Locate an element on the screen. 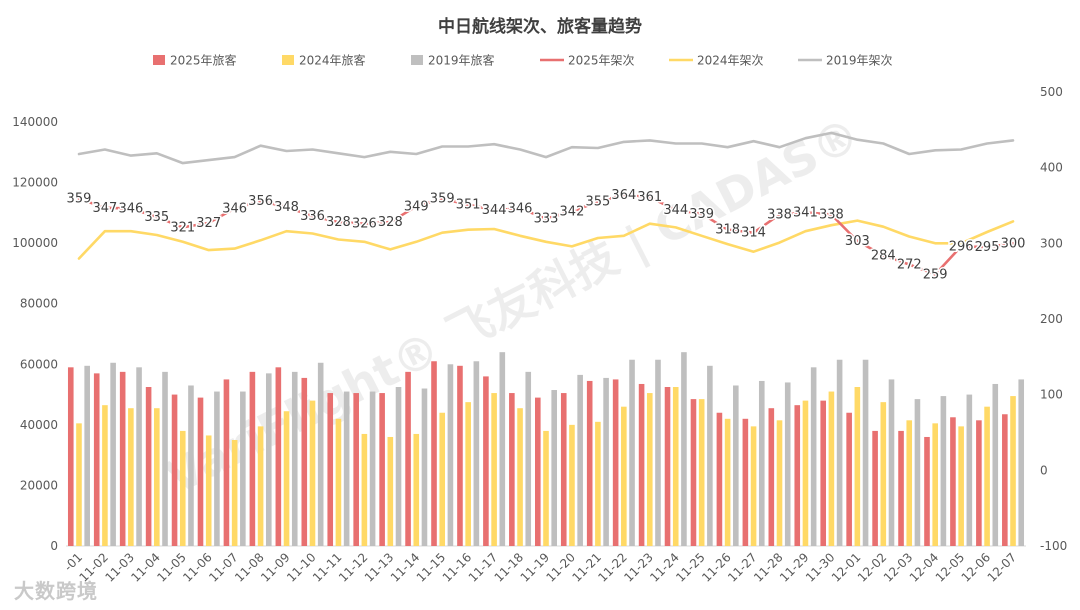  legend-label: 2025年架次 is located at coordinates (601, 61).